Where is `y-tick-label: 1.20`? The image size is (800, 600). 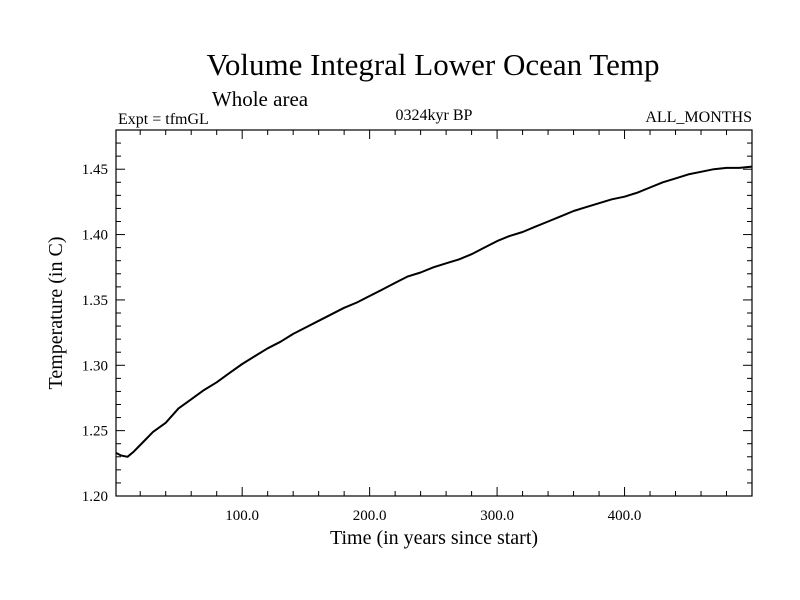
y-tick-label: 1.20 is located at coordinates (95, 497).